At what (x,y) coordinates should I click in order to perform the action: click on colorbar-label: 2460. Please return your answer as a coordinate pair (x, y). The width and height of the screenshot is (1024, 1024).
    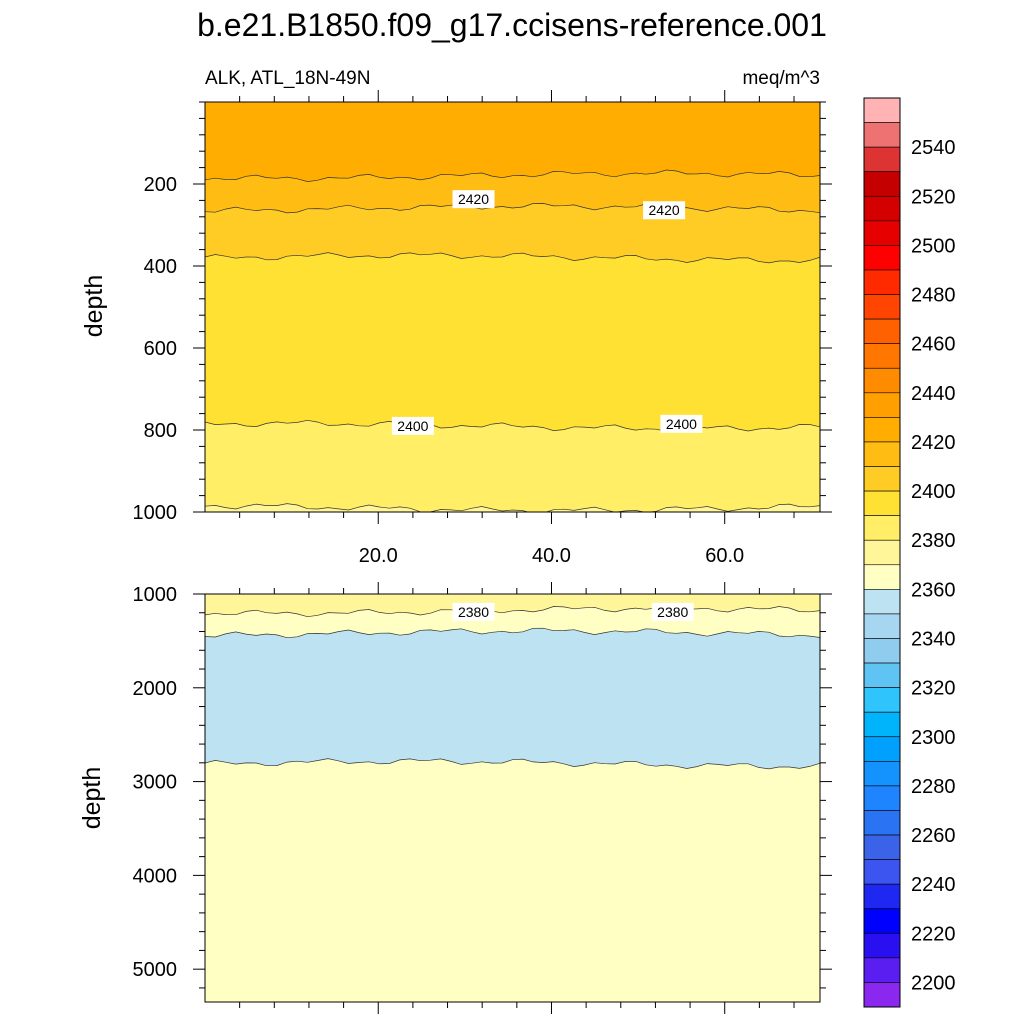
    Looking at the image, I should click on (933, 345).